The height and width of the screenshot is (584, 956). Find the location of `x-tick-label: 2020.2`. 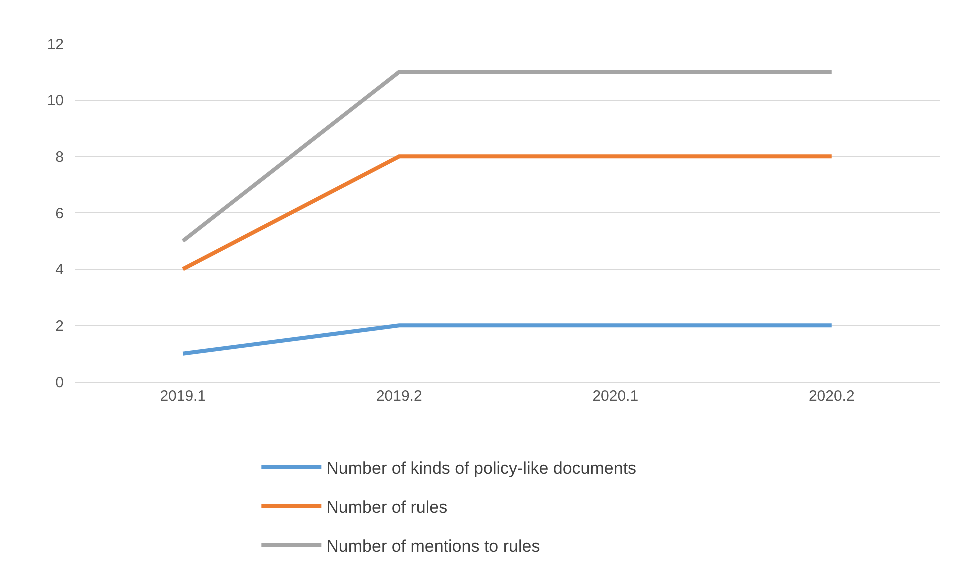

x-tick-label: 2020.2 is located at coordinates (831, 396).